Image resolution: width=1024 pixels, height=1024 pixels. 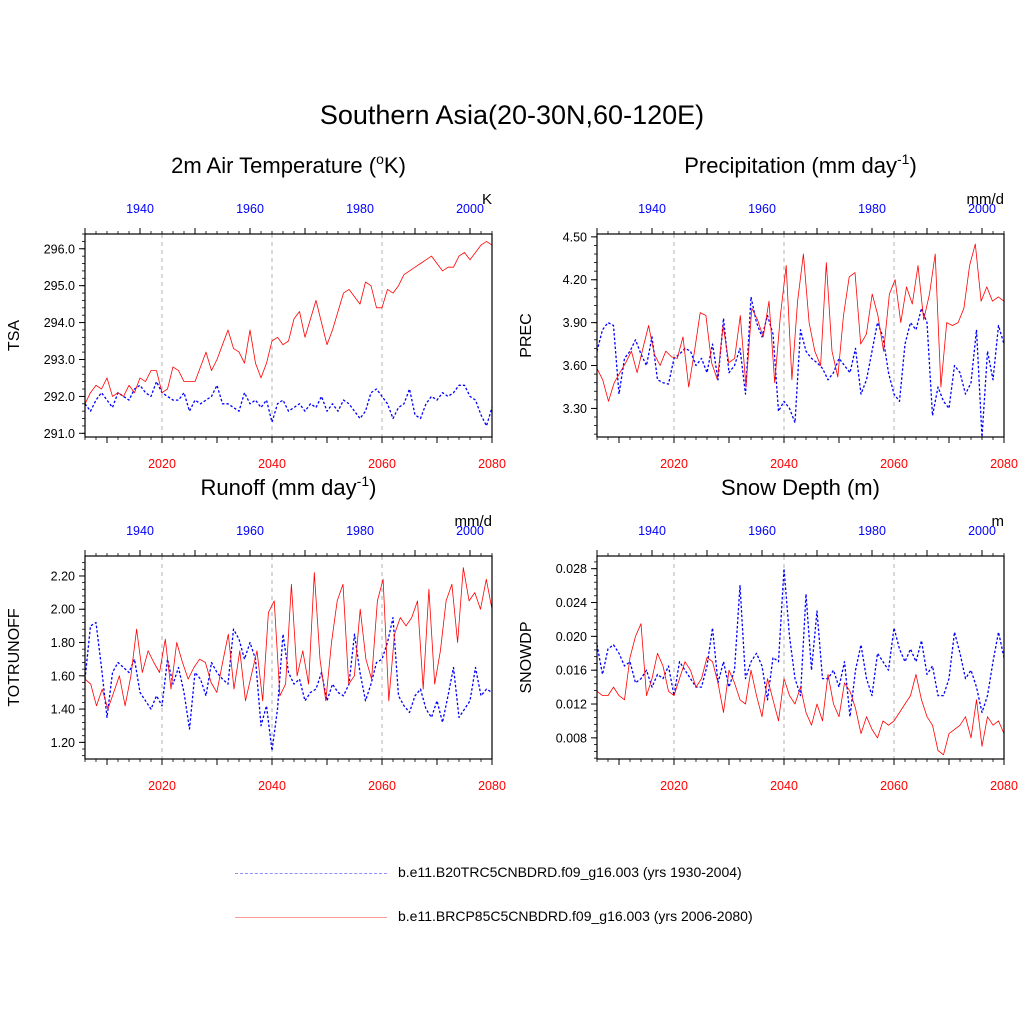 I want to click on figure-title: Southern Asia(20-30N,60-120E), so click(x=512, y=115).